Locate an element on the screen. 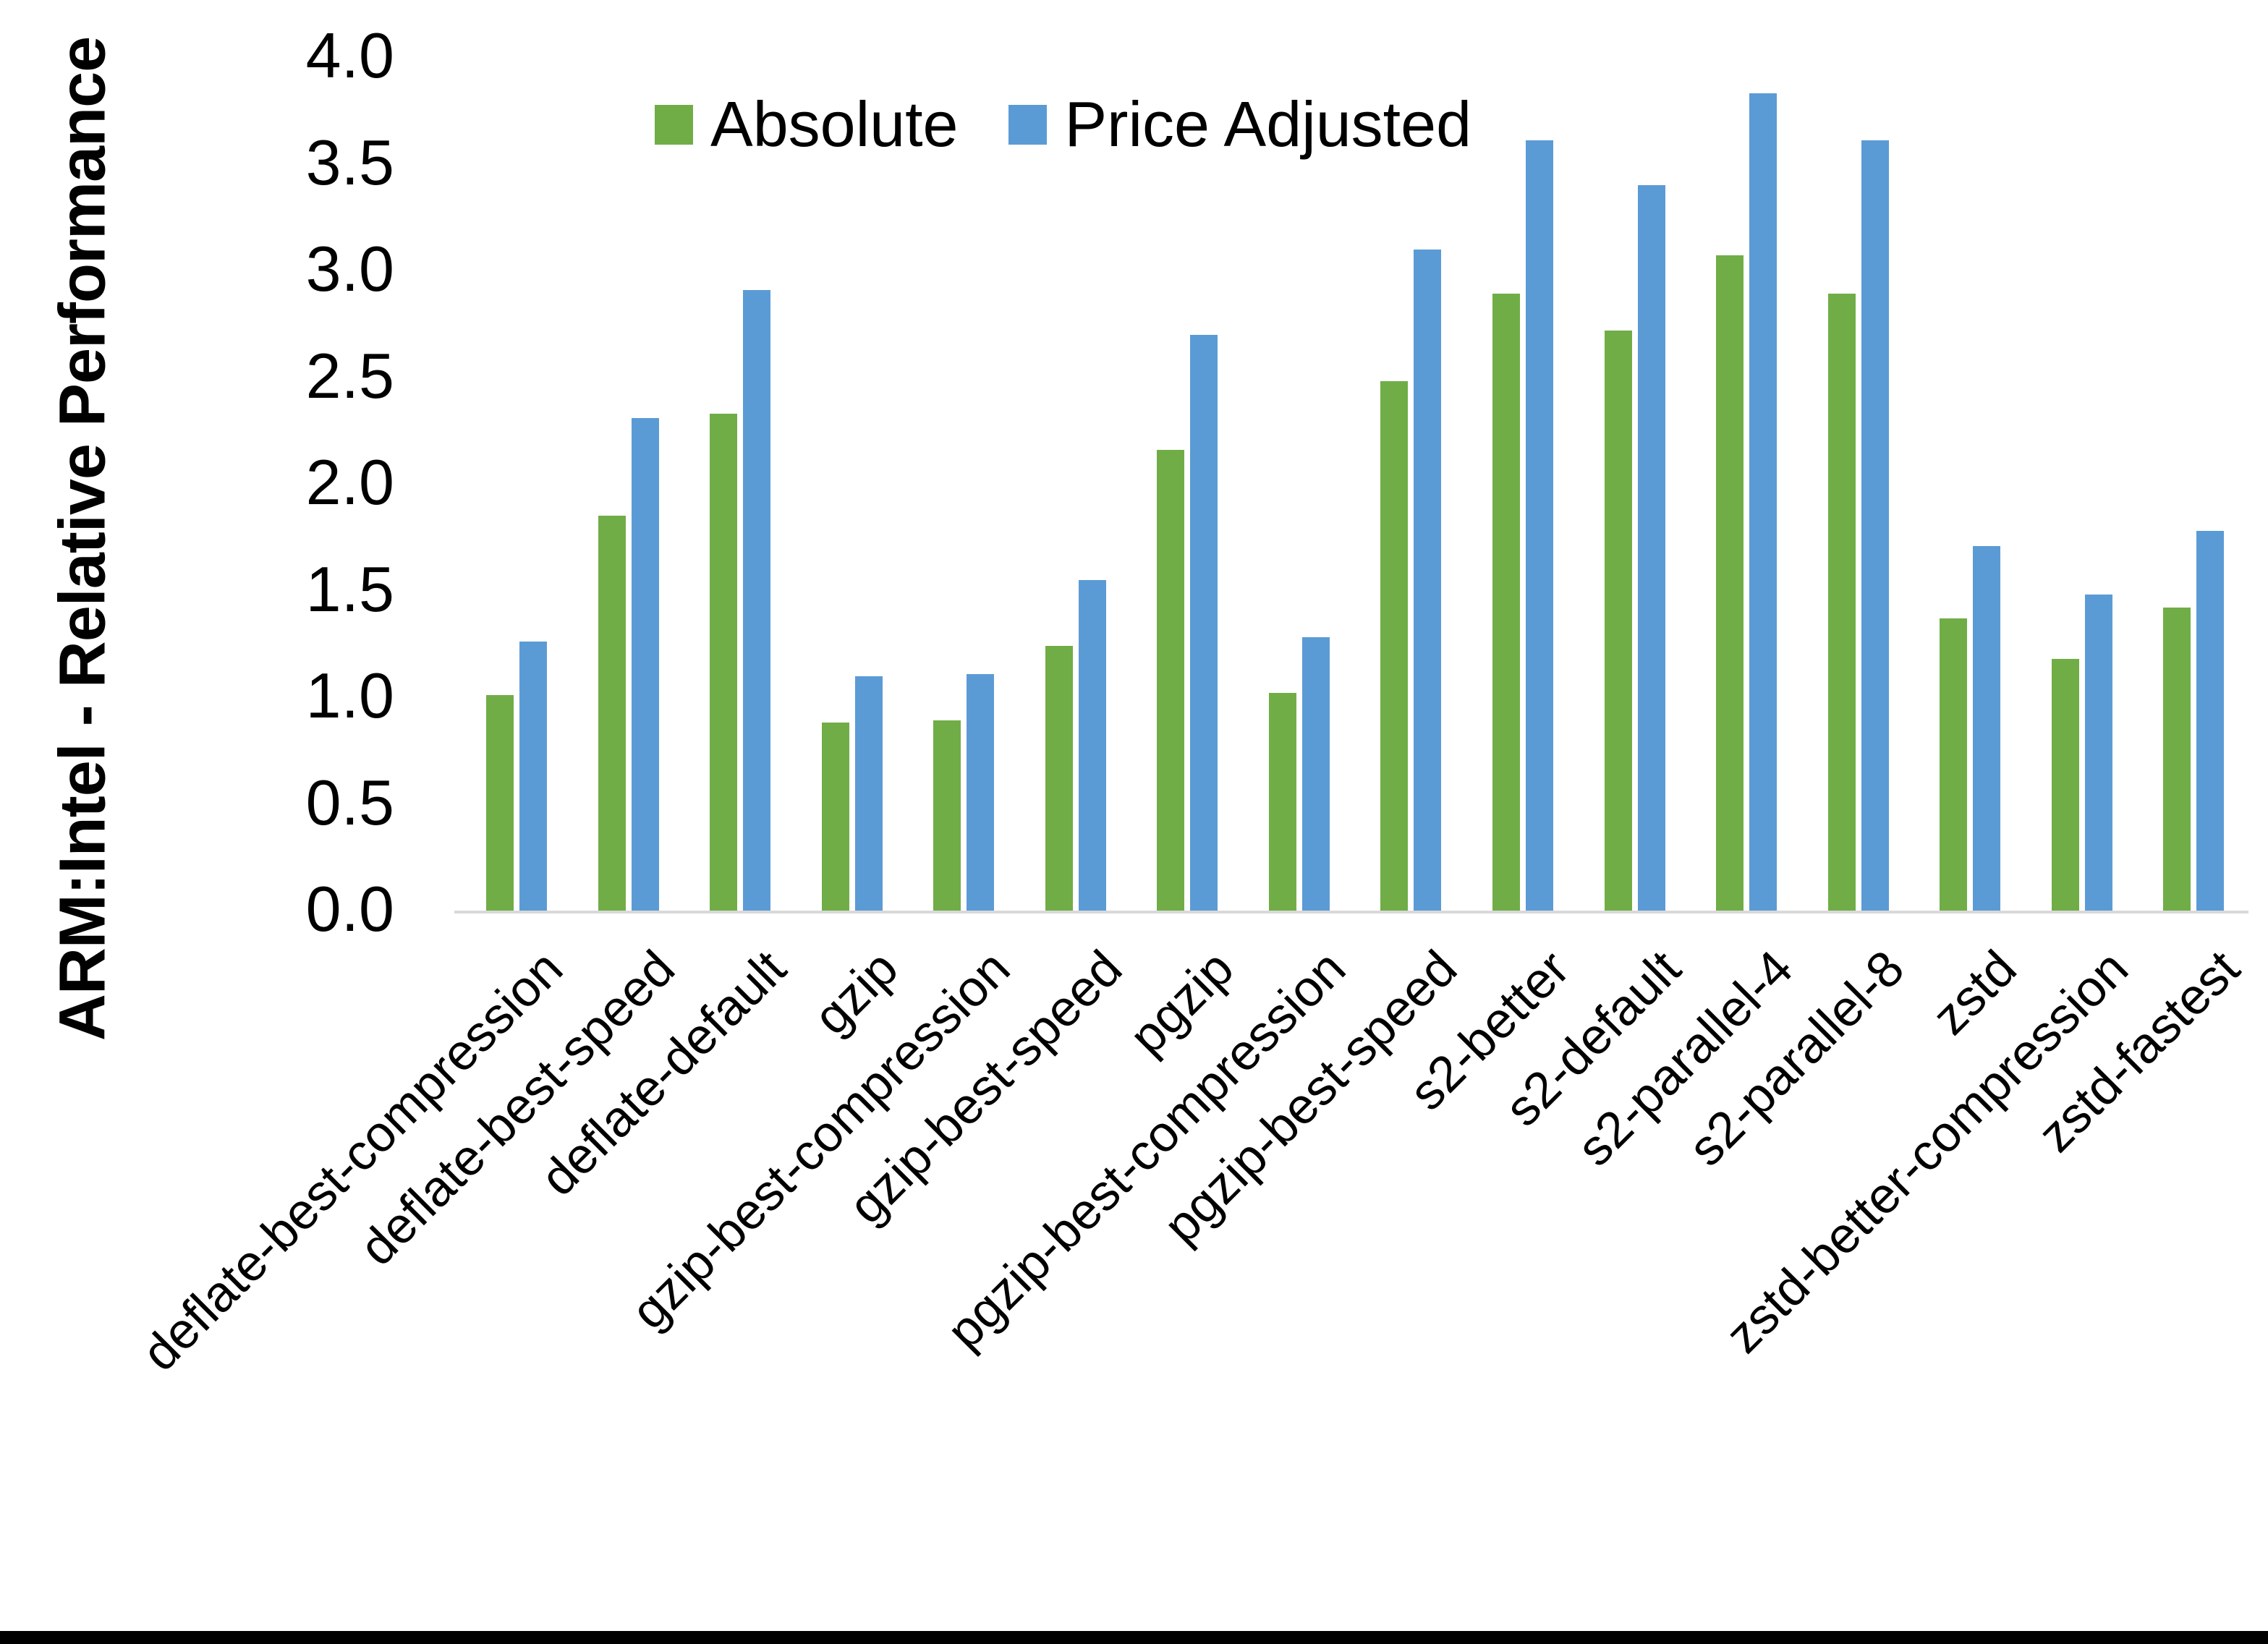 Image resolution: width=2268 pixels, height=1644 pixels. y-tick-label: 1.5 is located at coordinates (349, 589).